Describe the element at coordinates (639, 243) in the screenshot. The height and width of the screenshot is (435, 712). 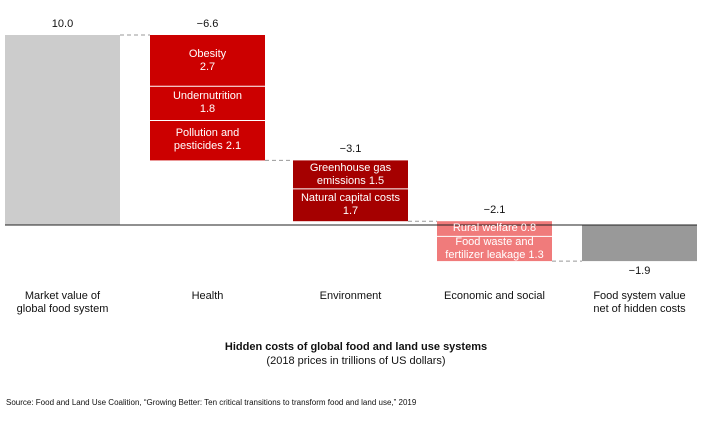
I see `bar-net-value` at that location.